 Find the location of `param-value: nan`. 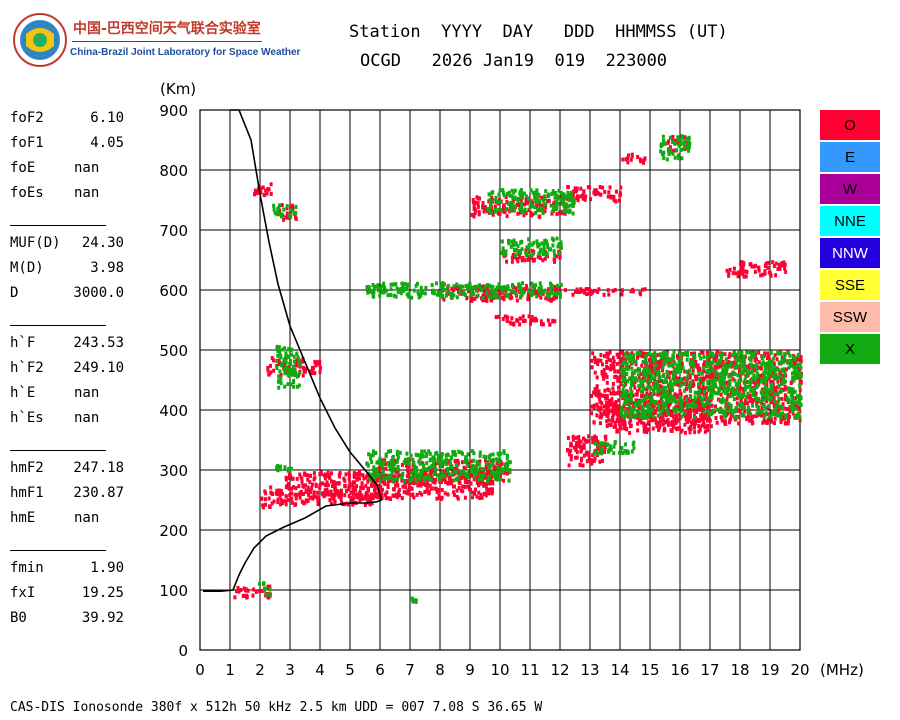

param-value: nan is located at coordinates (87, 393).